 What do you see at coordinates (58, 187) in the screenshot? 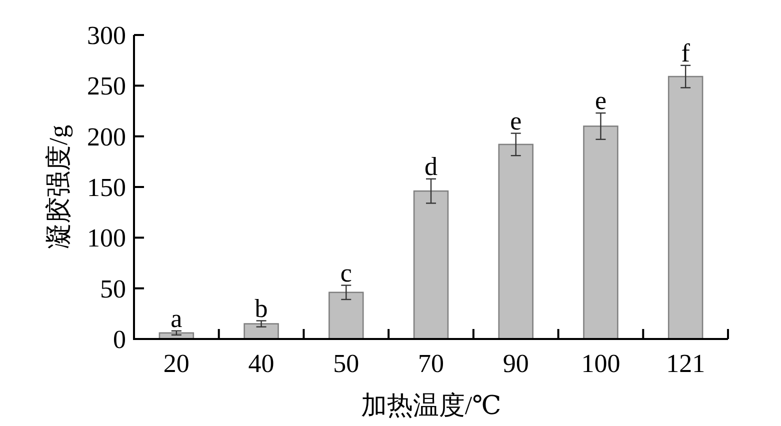
I see `y-axis-title: 凝胶强度/g` at bounding box center [58, 187].